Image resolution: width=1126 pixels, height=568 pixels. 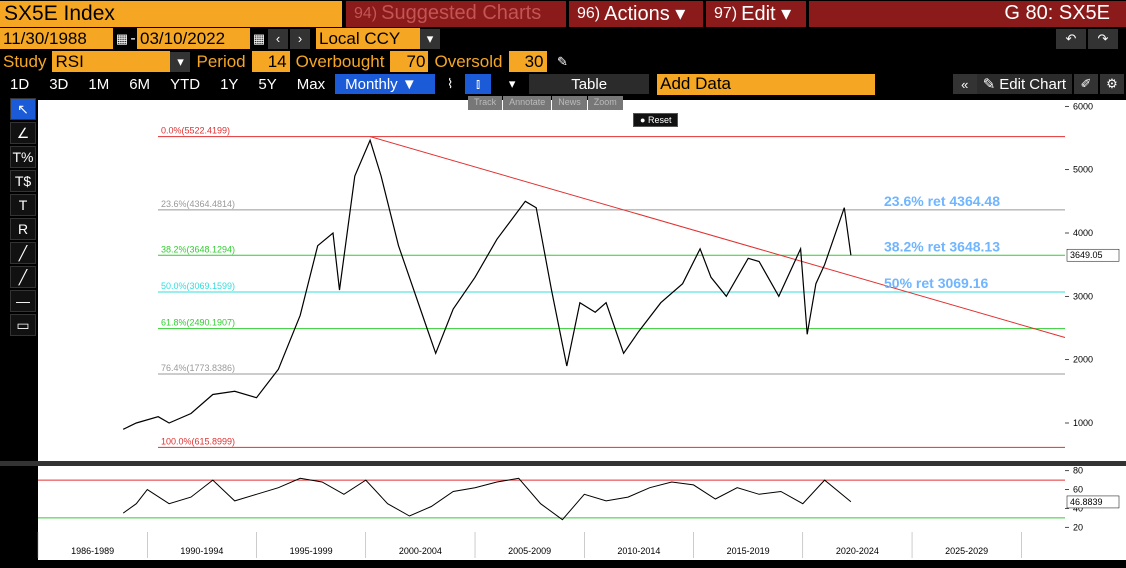 What do you see at coordinates (456, 13) in the screenshot?
I see `suggested-charts-button: 94) Suggested Charts` at bounding box center [456, 13].